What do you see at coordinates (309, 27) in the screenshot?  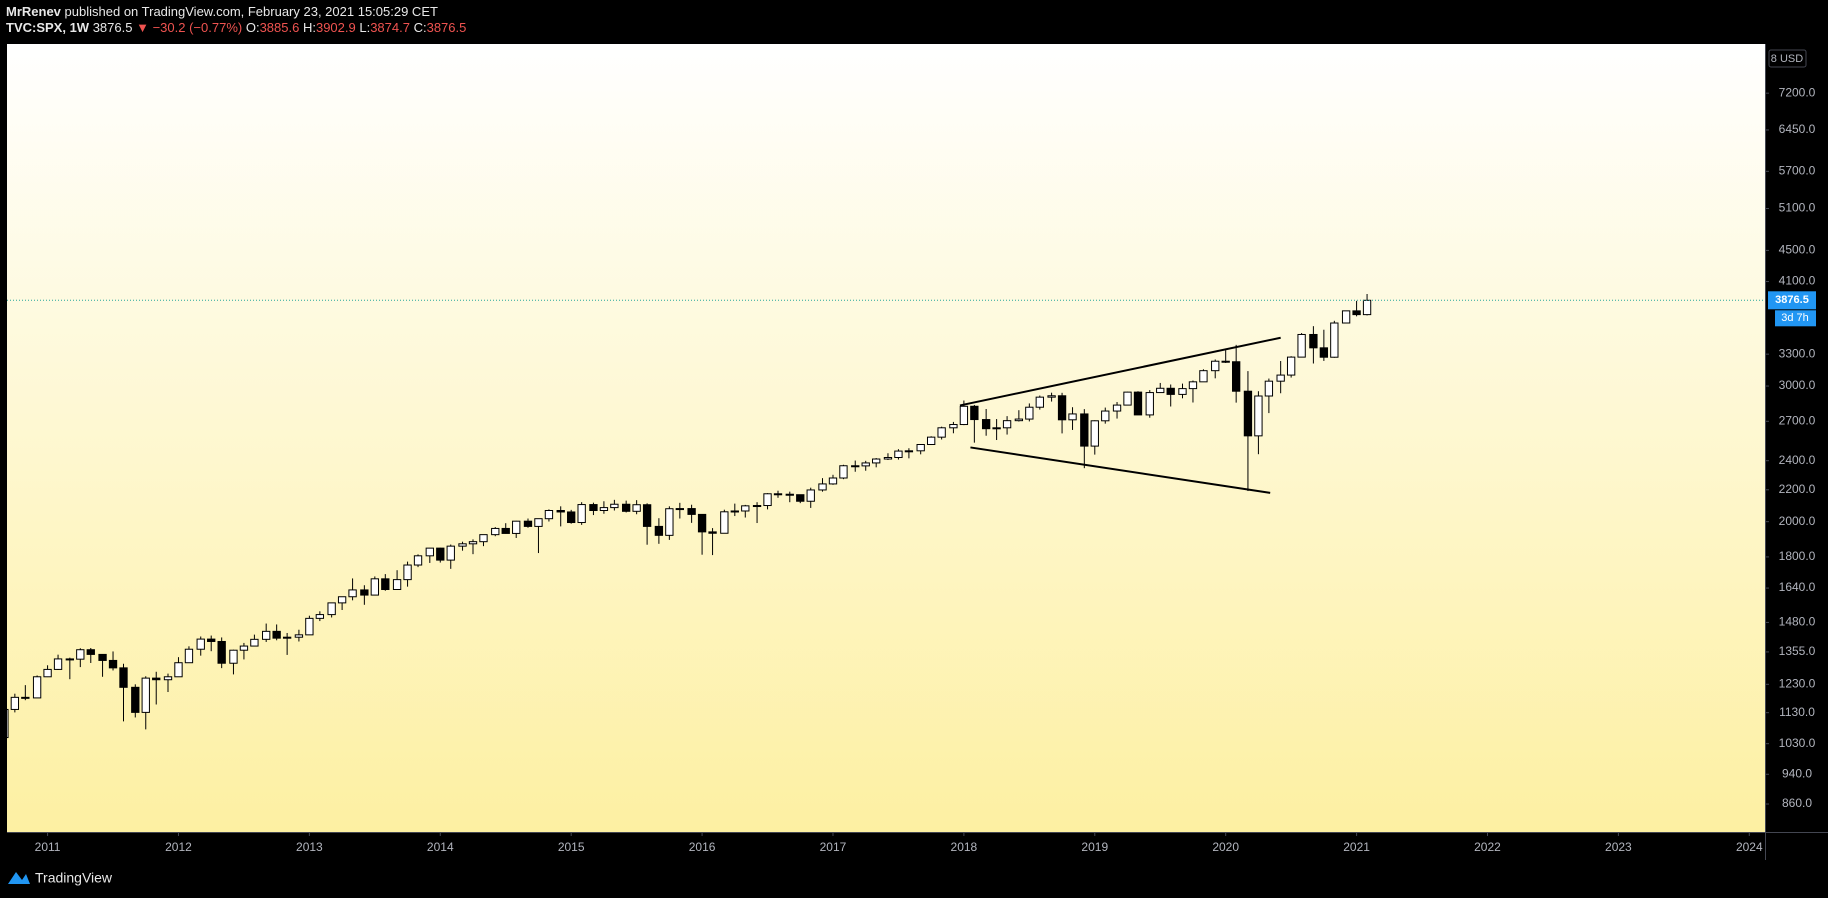 I see `high-label: H:` at bounding box center [309, 27].